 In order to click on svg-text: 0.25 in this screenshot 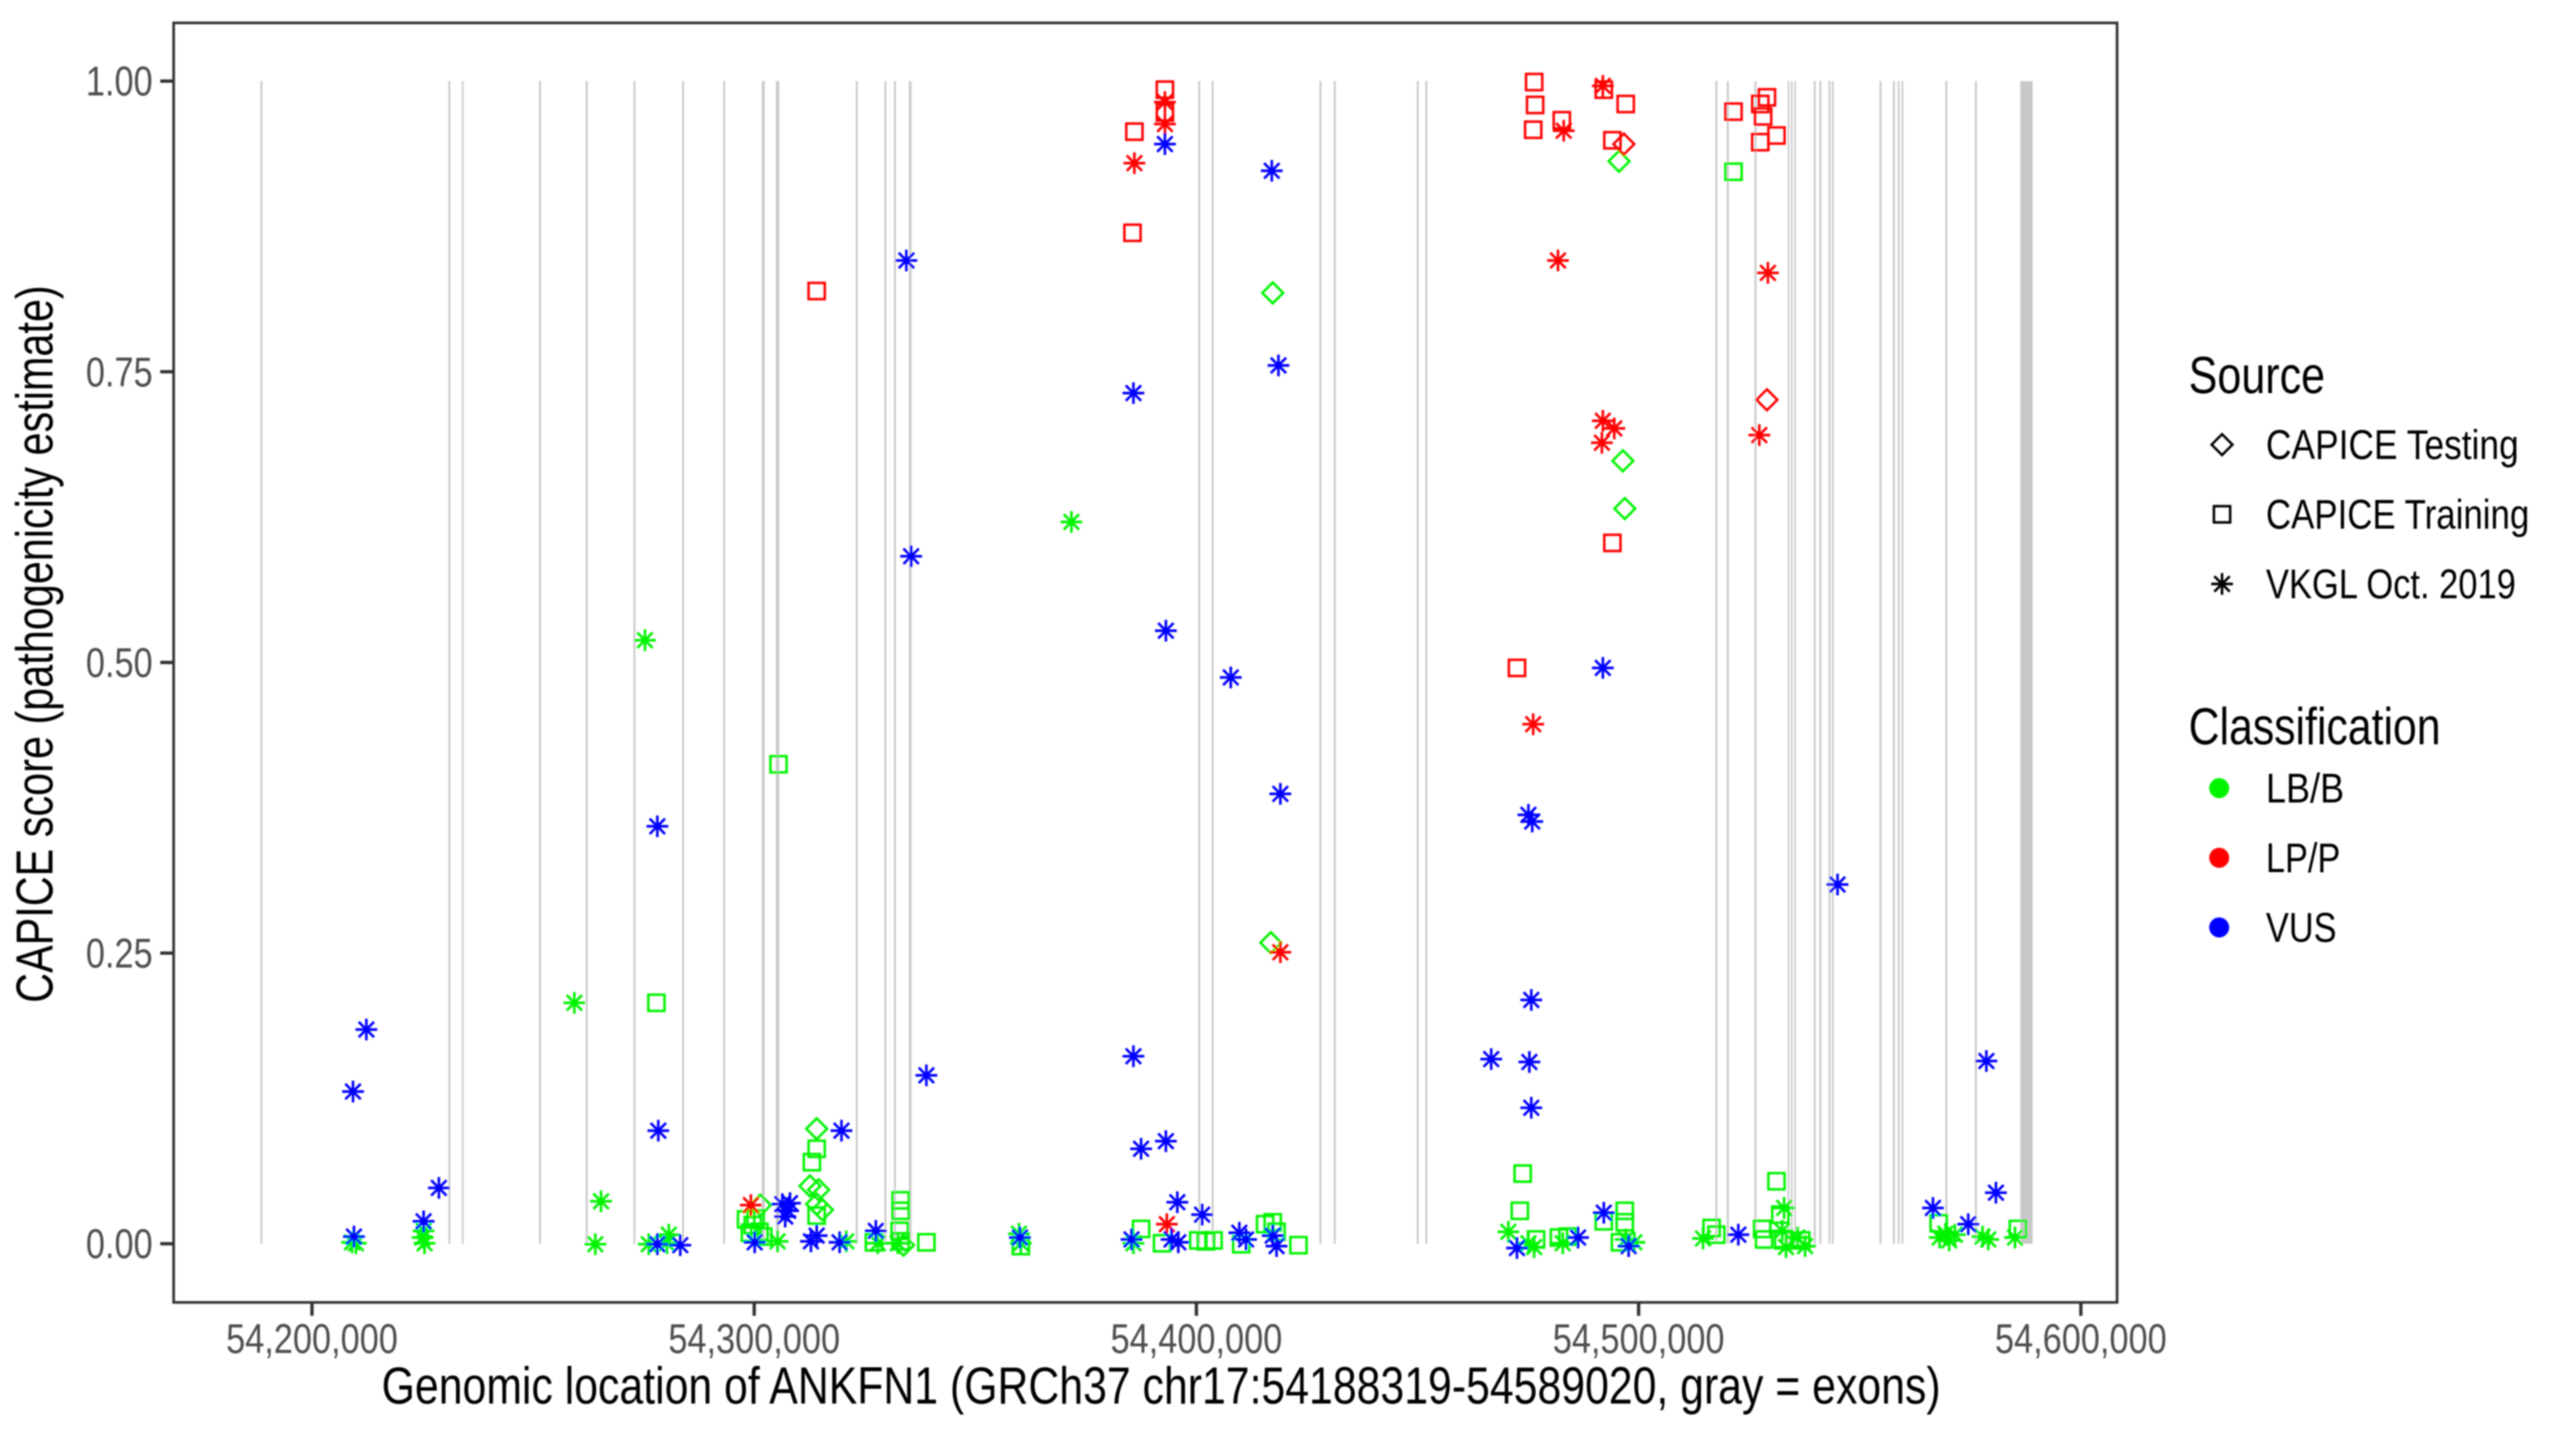, I will do `click(119, 953)`.